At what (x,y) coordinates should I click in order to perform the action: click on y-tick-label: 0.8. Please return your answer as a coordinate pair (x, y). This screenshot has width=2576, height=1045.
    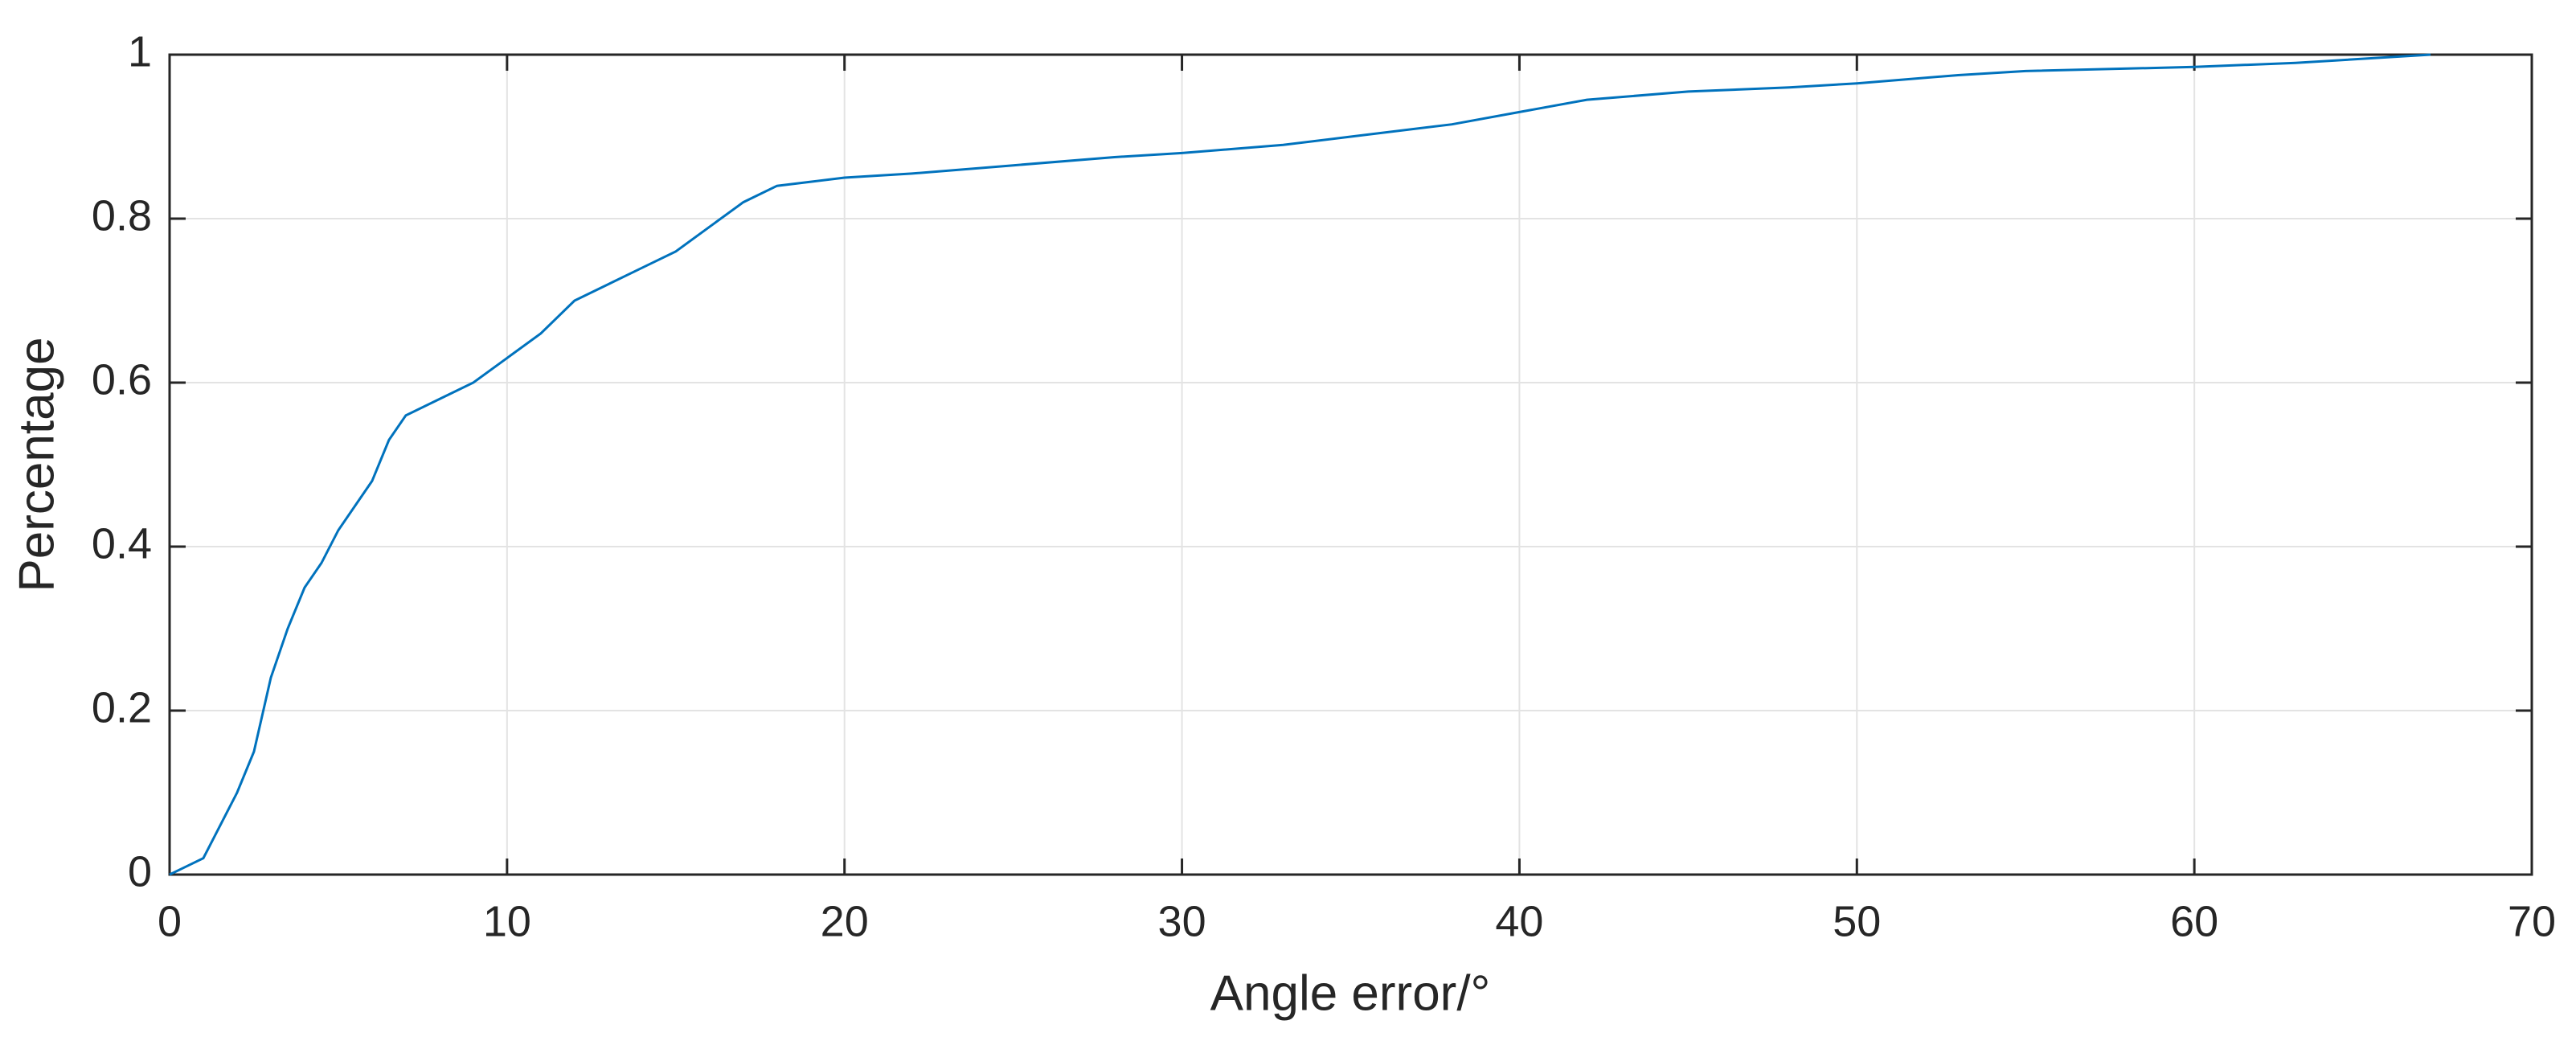
    Looking at the image, I should click on (122, 215).